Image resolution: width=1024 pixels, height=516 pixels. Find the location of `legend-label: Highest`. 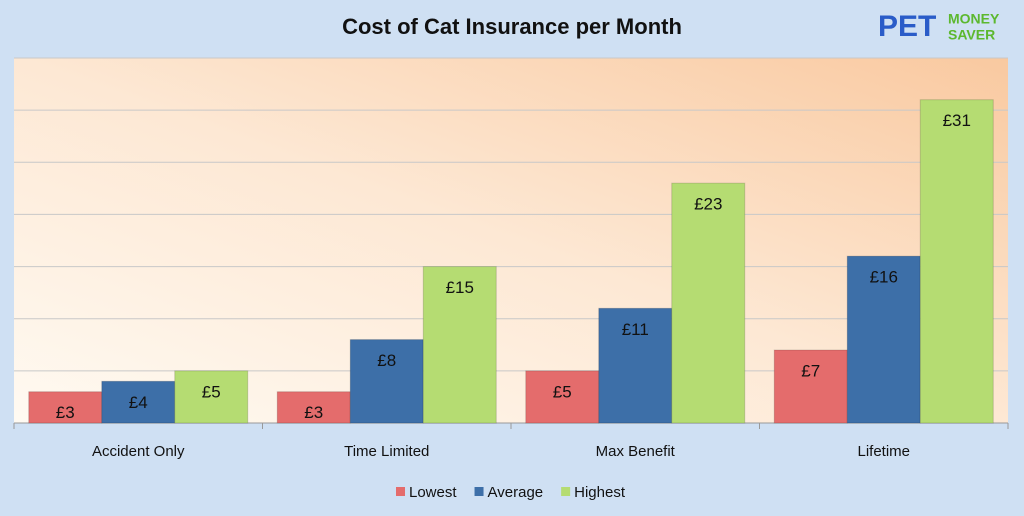

legend-label: Highest is located at coordinates (600, 492).